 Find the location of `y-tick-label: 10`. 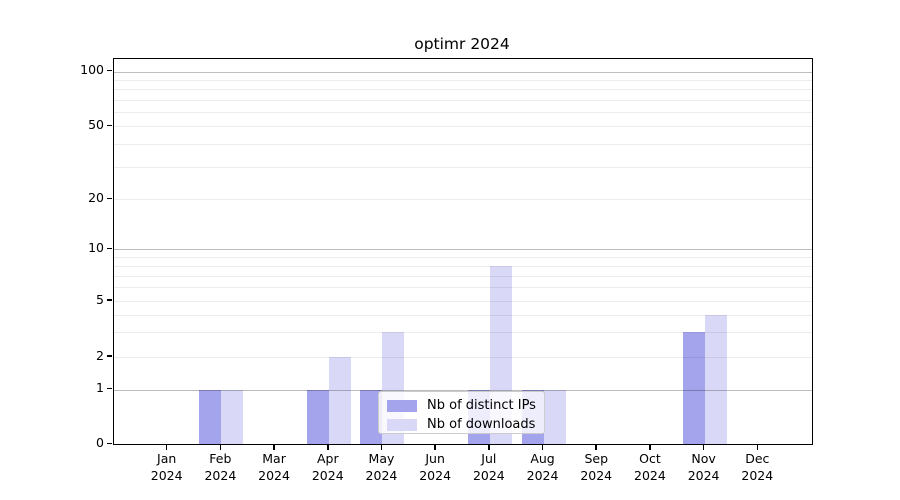

y-tick-label: 10 is located at coordinates (96, 247).